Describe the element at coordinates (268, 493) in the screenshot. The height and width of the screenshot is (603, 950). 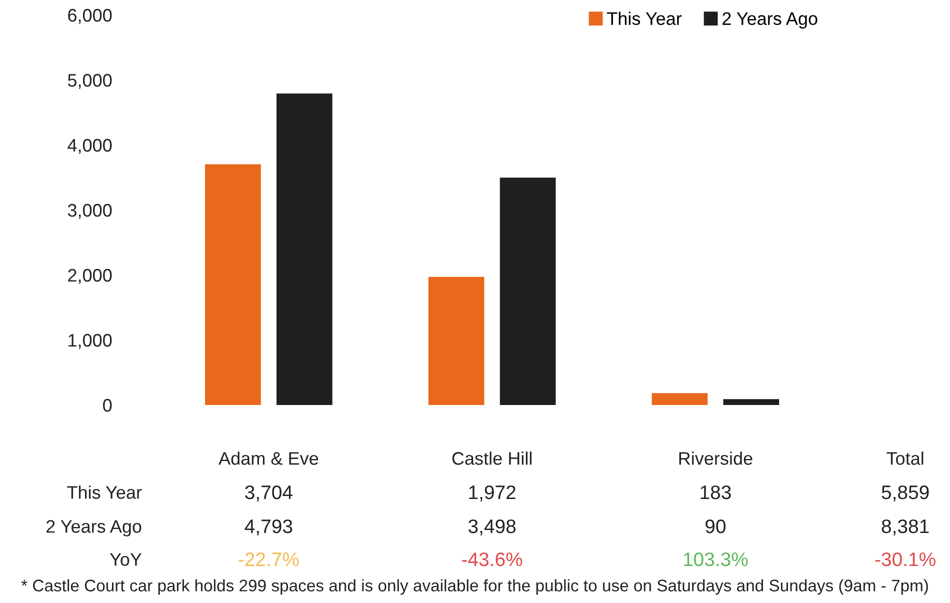
I see `text: 3,704` at that location.